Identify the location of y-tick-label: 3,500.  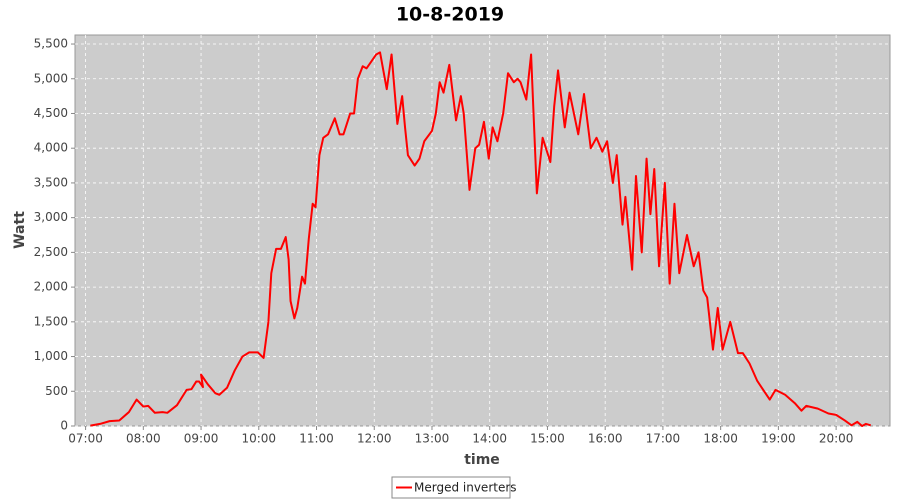
(51, 182).